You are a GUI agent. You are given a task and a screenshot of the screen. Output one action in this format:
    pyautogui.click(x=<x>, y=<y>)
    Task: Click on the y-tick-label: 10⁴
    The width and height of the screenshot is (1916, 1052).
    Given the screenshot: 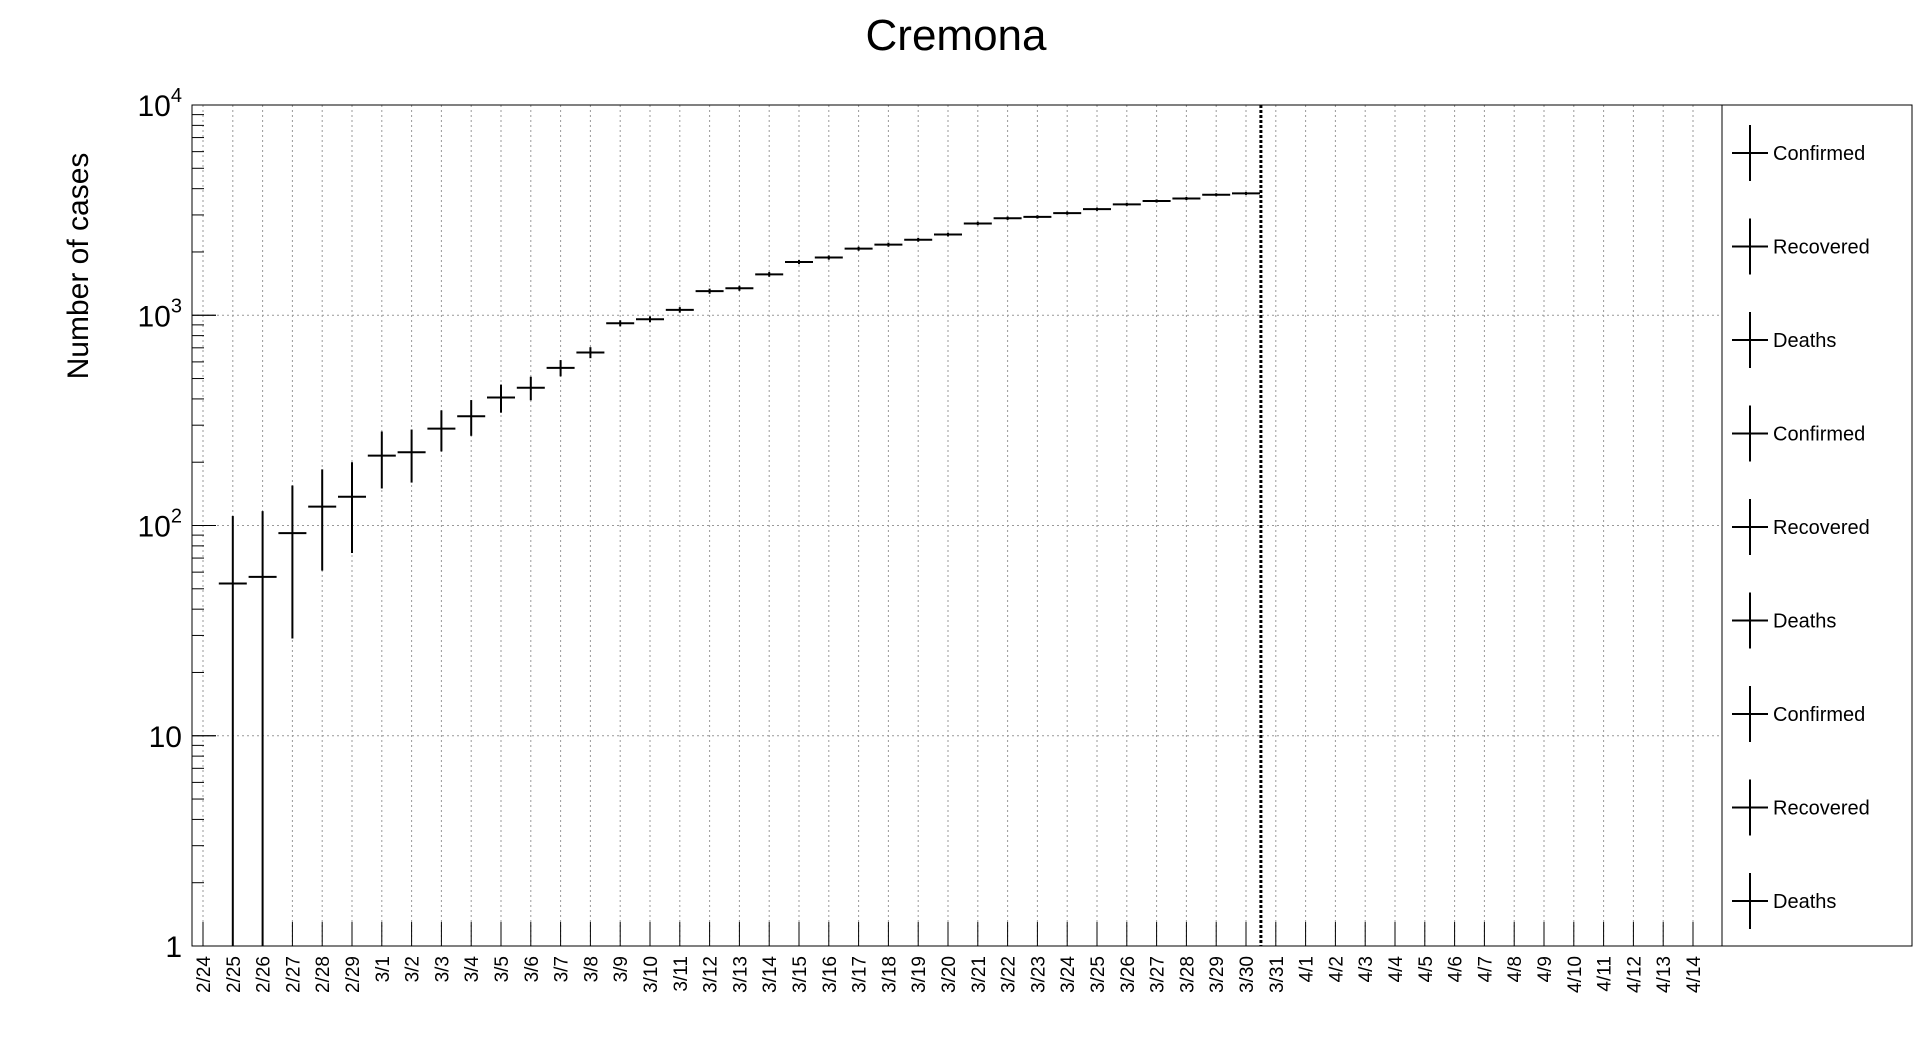 What is the action you would take?
    pyautogui.click(x=160, y=104)
    